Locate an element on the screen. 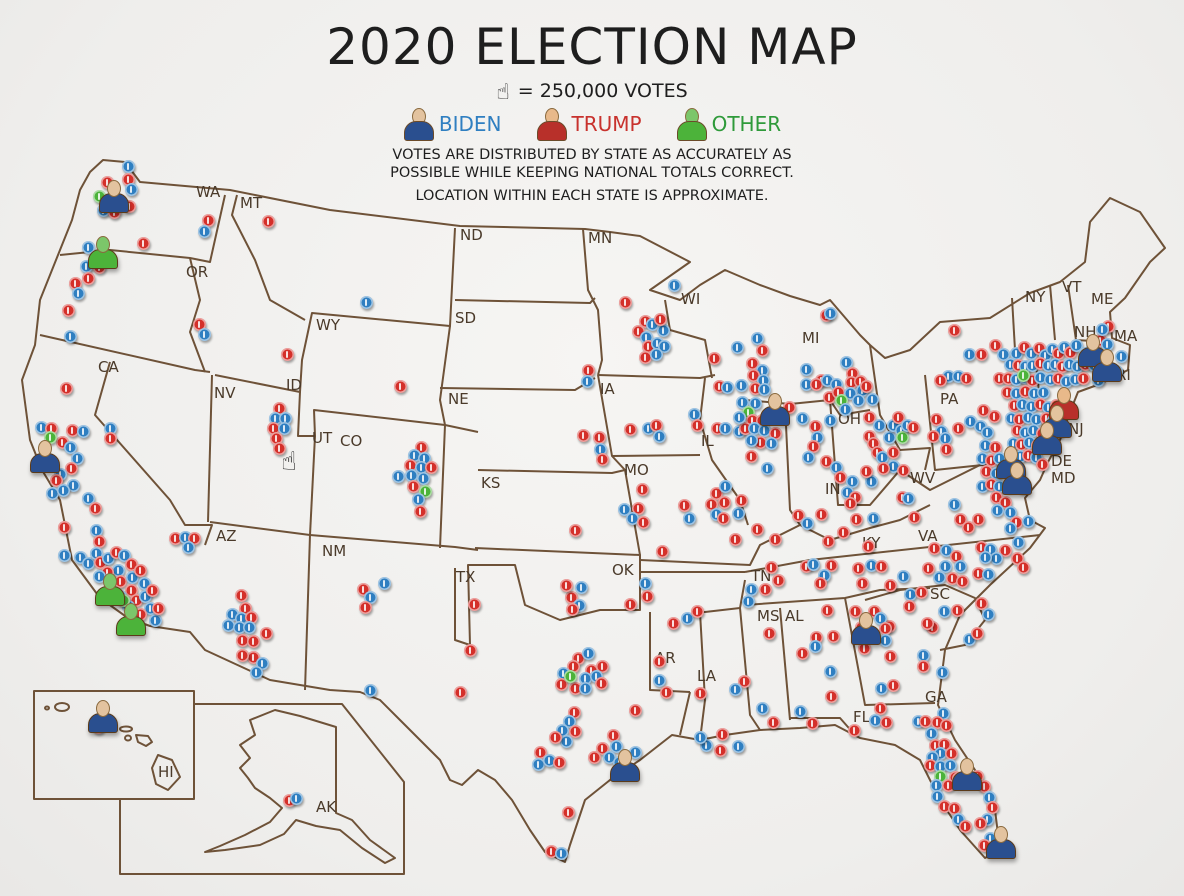 The image size is (1184, 896). scale-text: = 250,000 VOTES is located at coordinates (602, 91).